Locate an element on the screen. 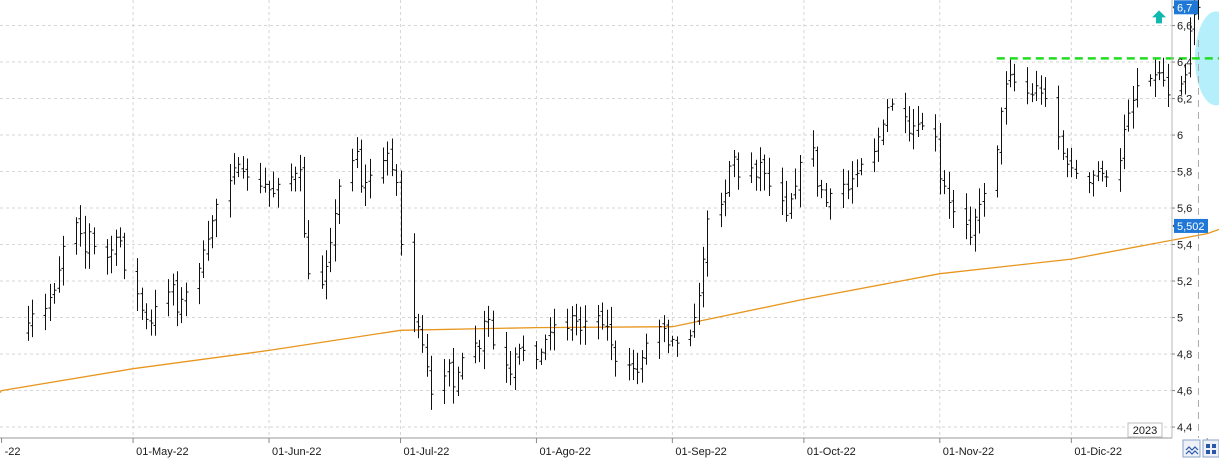  y-tick-label: 6,2 is located at coordinates (1184, 100).